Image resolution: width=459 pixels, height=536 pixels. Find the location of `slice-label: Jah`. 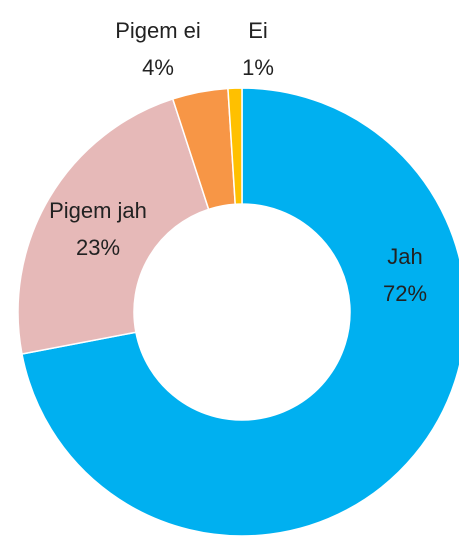

slice-label: Jah is located at coordinates (404, 256).